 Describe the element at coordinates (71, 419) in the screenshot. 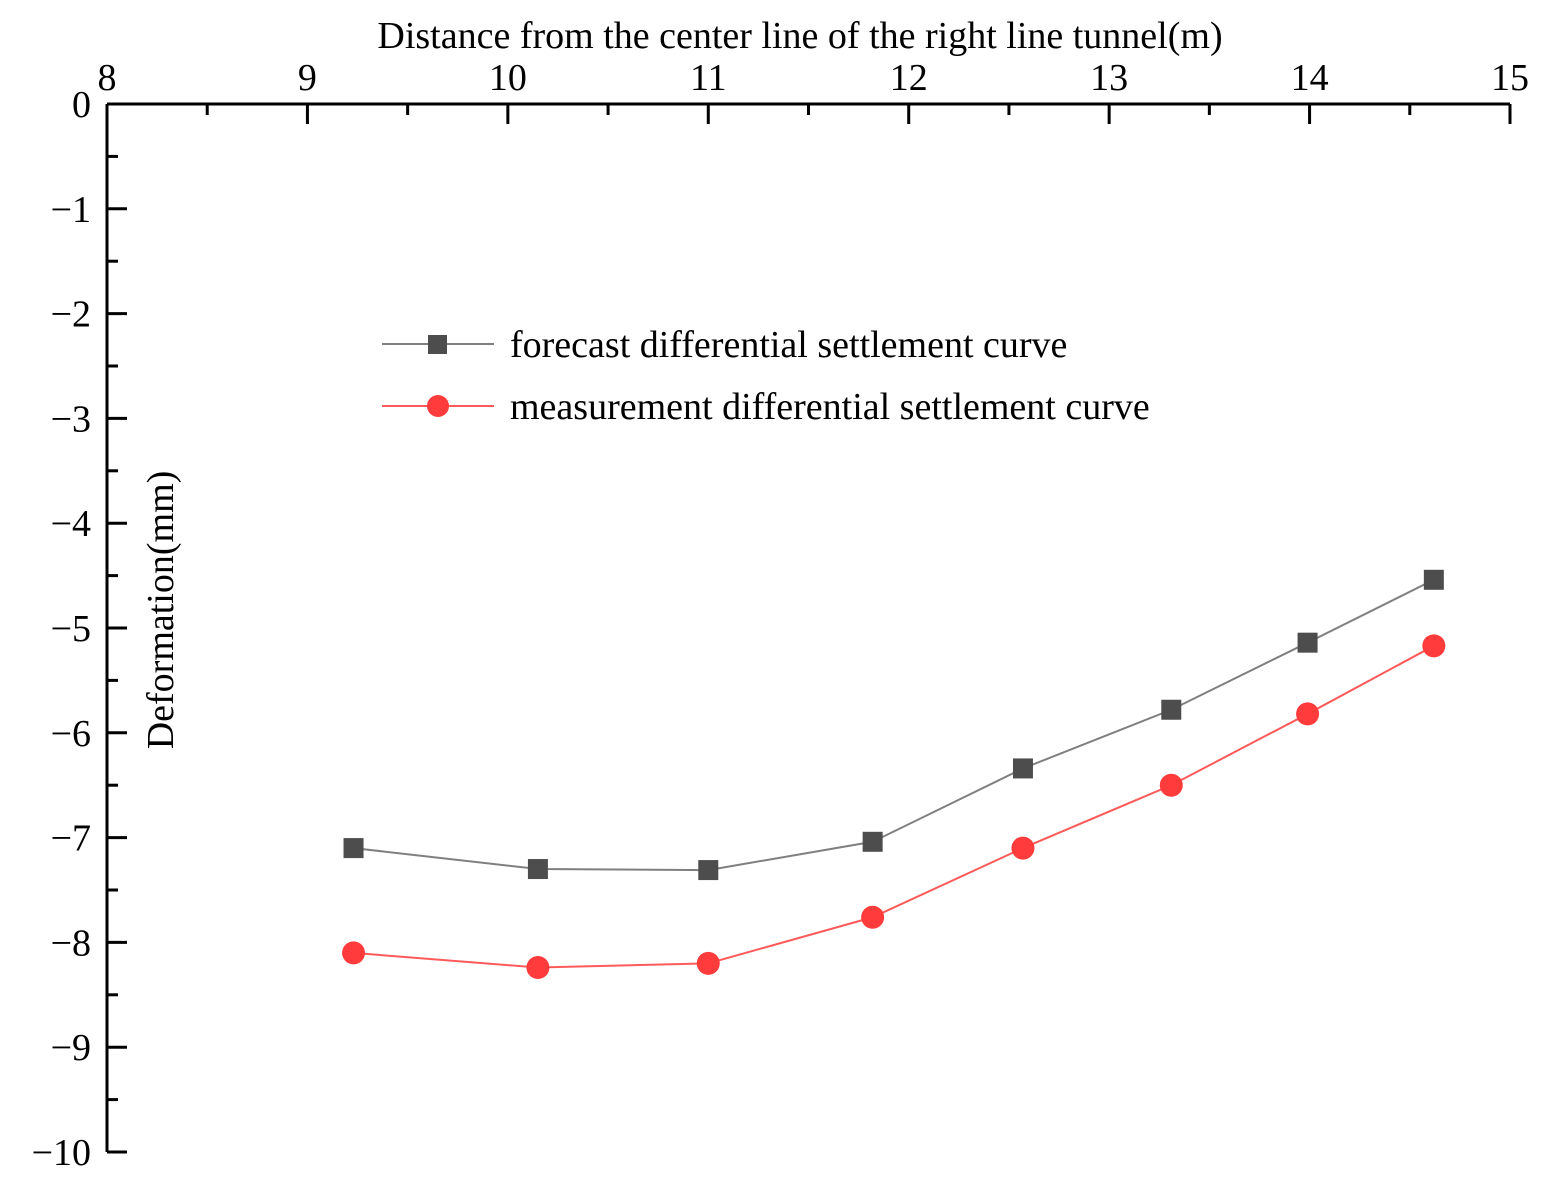

I see `y-tick-label: −3` at that location.